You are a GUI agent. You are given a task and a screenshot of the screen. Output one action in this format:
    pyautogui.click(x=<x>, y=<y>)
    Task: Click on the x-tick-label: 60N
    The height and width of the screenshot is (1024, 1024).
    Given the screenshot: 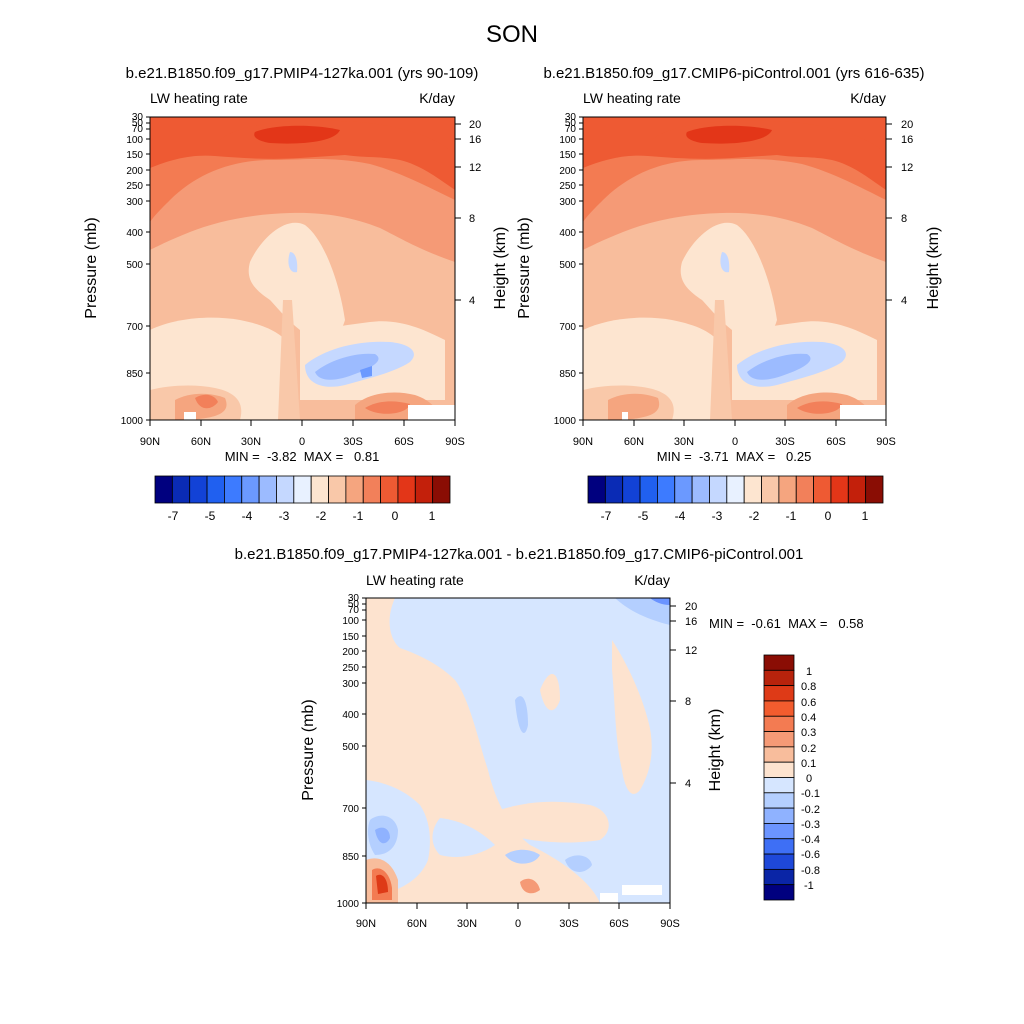 What is the action you would take?
    pyautogui.click(x=634, y=442)
    